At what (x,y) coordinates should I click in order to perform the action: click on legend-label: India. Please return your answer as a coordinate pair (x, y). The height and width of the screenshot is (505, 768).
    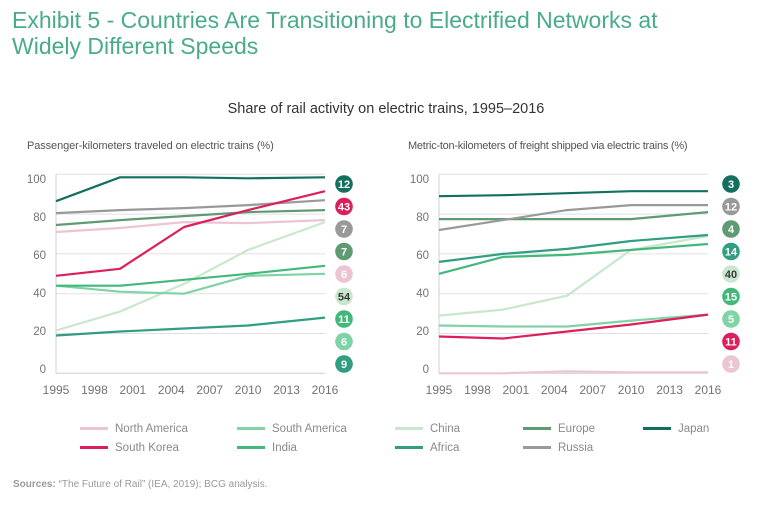
    Looking at the image, I should click on (284, 447).